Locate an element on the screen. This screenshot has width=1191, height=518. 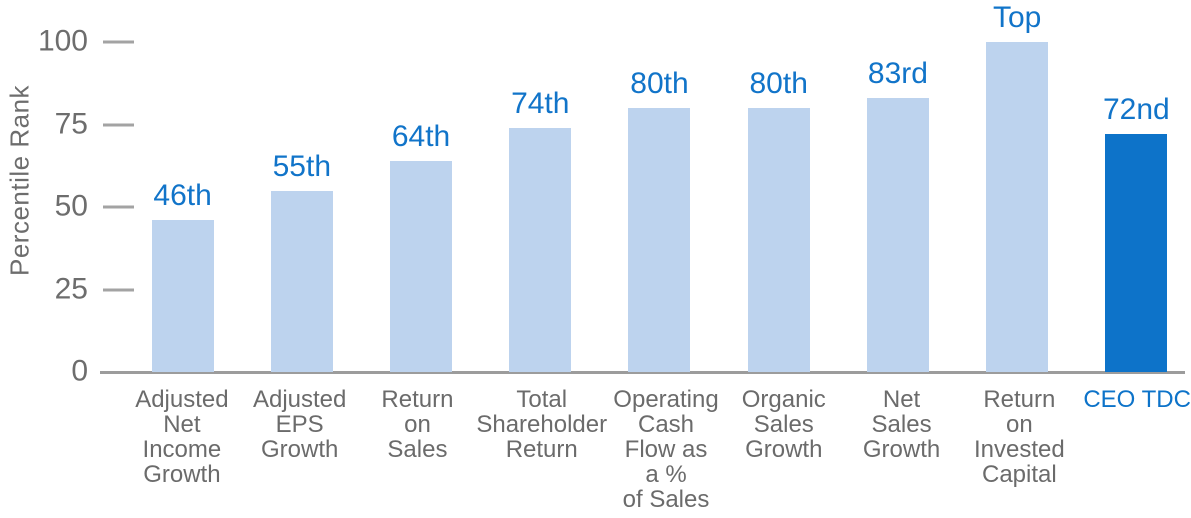
x-category-label: Adjusted EPS Growth is located at coordinates (299, 424).